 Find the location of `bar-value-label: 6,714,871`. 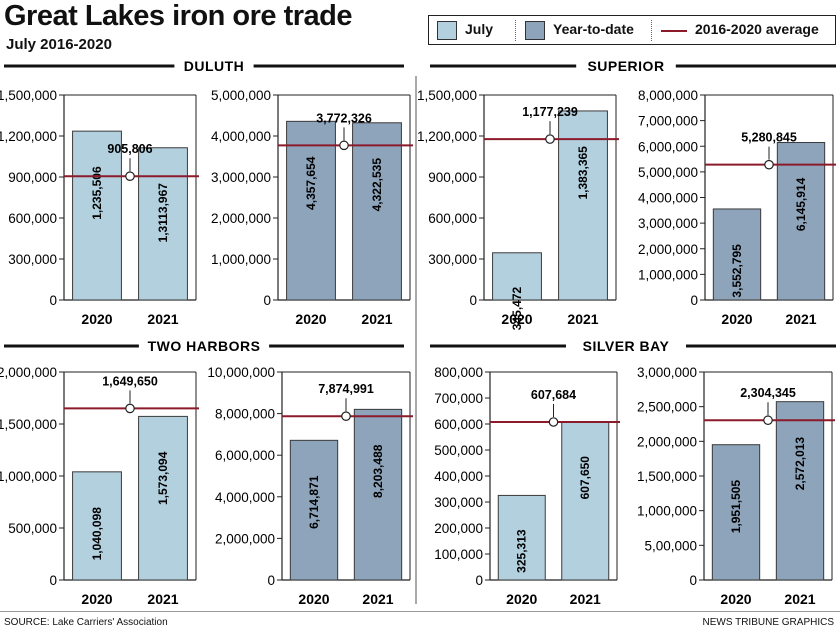

bar-value-label: 6,714,871 is located at coordinates (314, 502).